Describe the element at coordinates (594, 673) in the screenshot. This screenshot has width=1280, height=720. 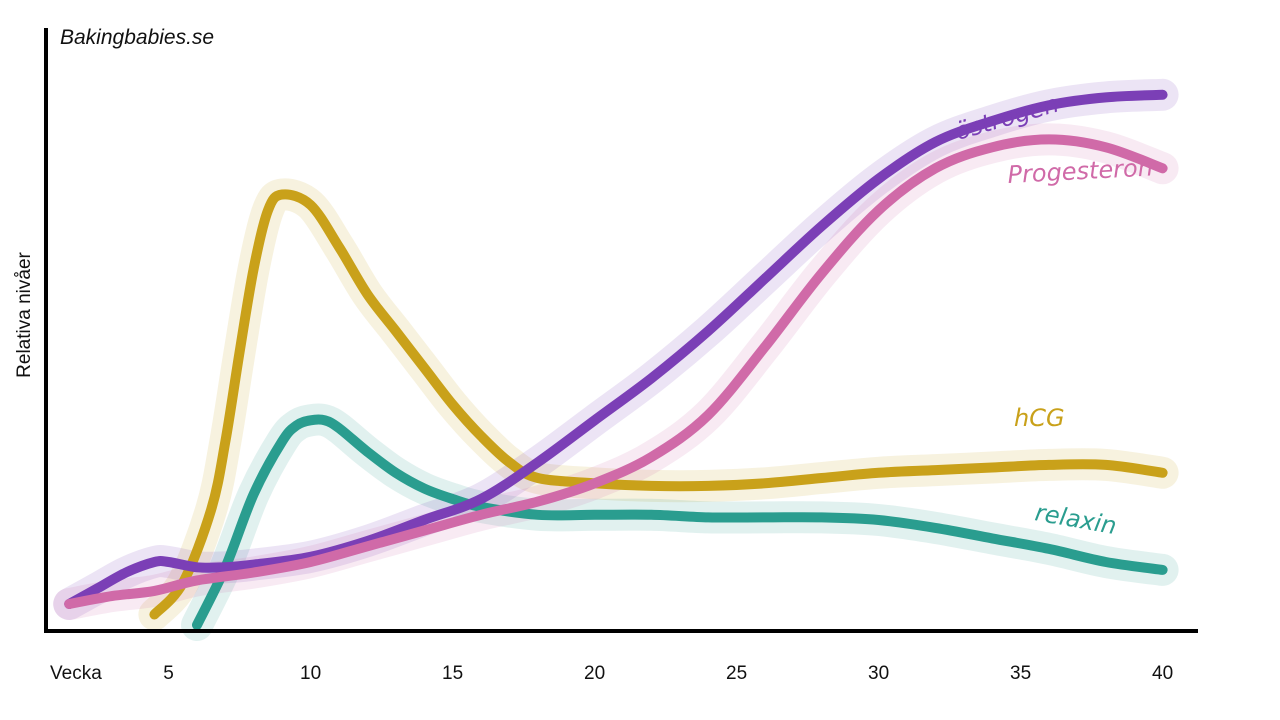
I see `x-tick-label: 20` at that location.